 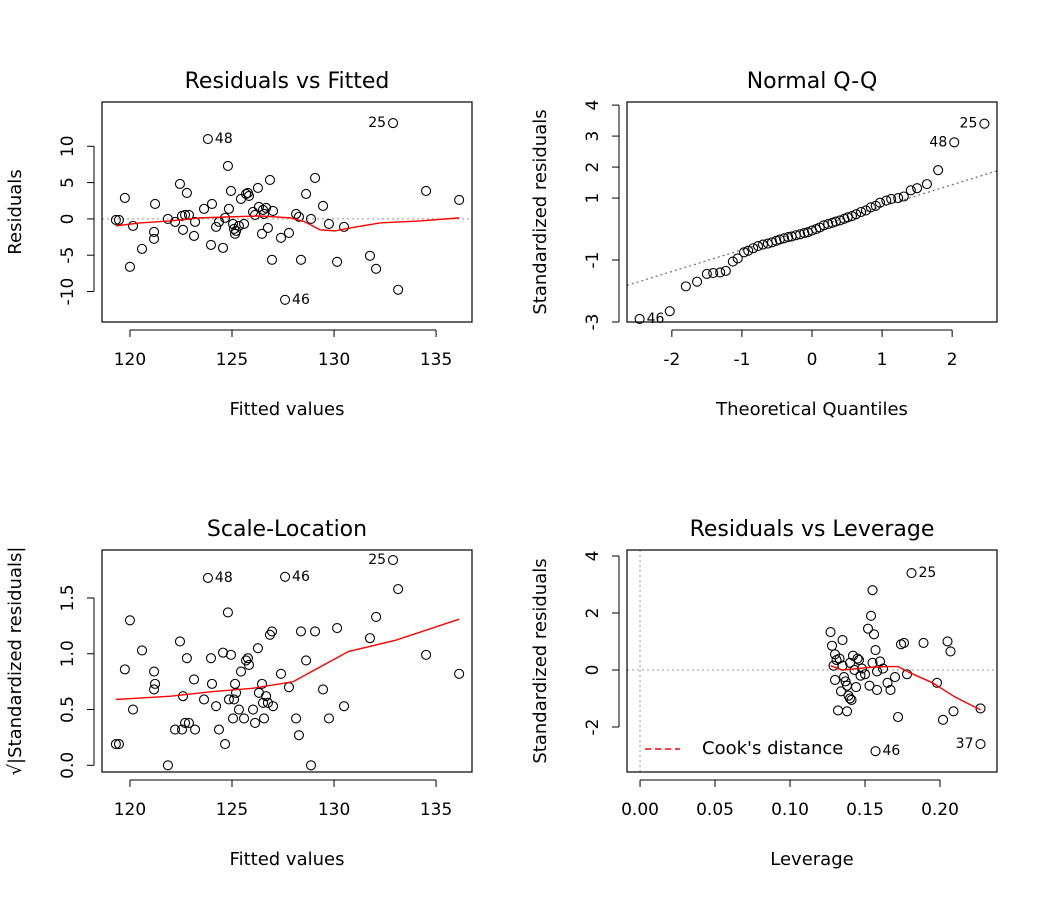 What do you see at coordinates (593, 670) in the screenshot?
I see `y-tick-label: 0` at bounding box center [593, 670].